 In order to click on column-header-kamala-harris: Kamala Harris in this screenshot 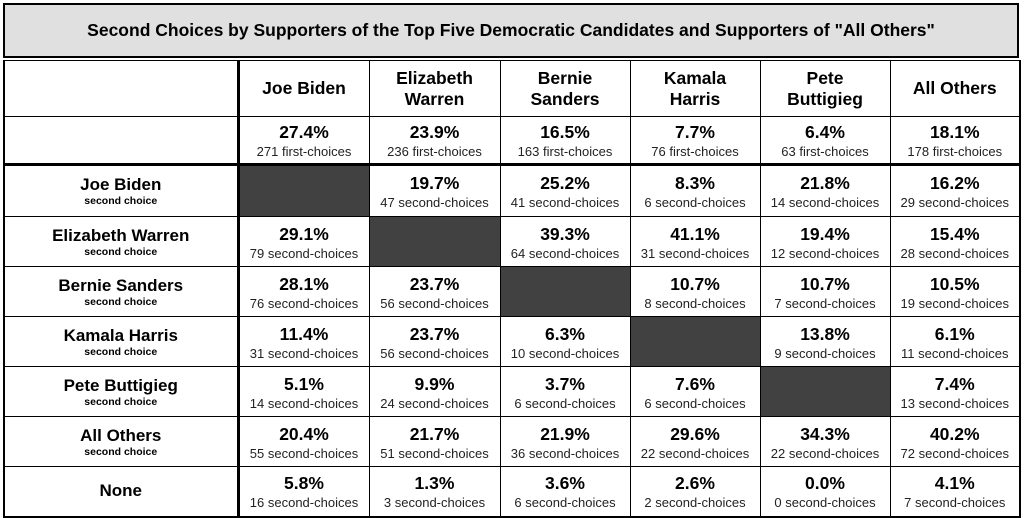, I will do `click(695, 88)`.